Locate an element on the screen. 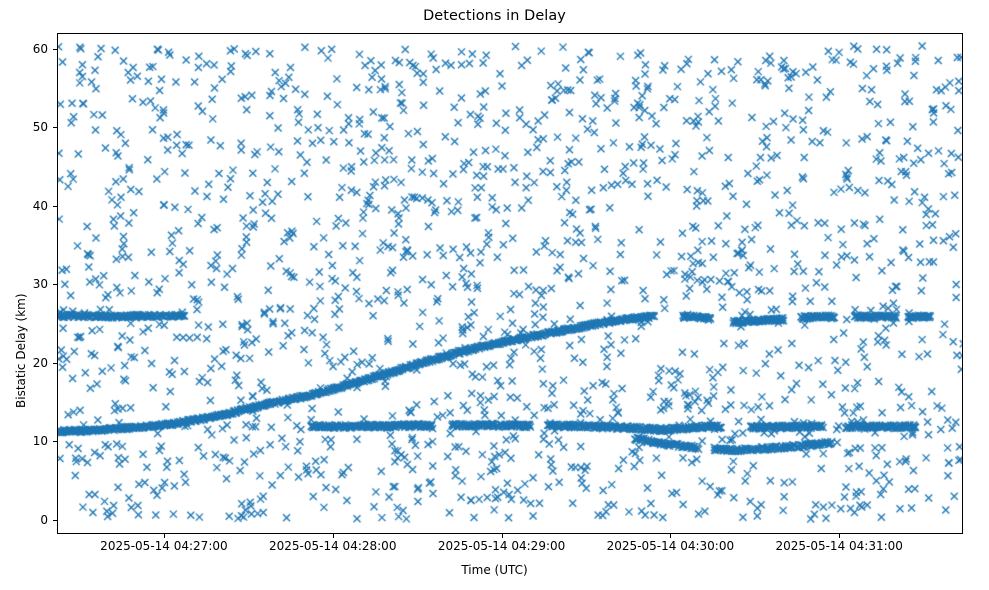  x-tick-label: 2025-05-14 04:28:00 is located at coordinates (333, 546).